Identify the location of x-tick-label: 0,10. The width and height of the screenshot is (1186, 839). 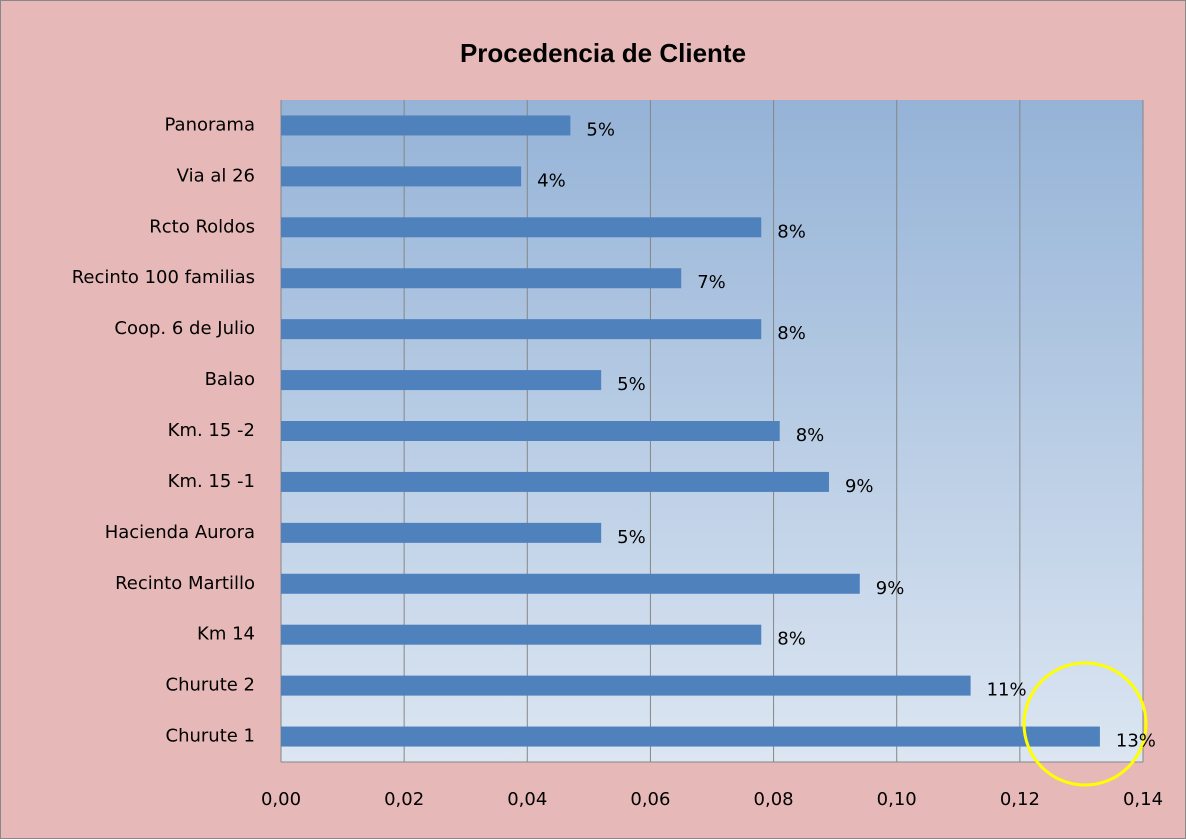
(897, 799).